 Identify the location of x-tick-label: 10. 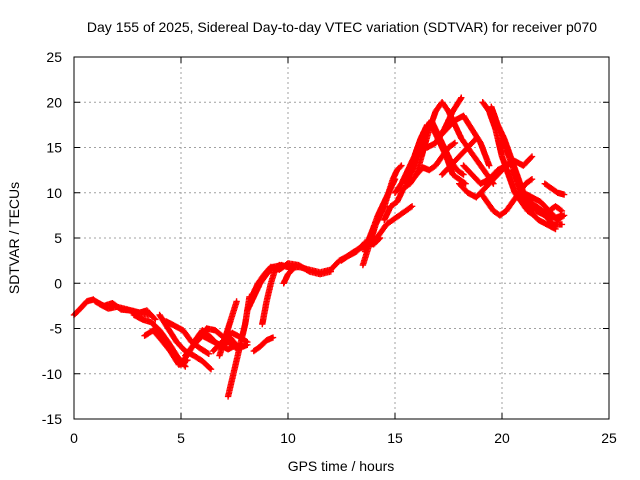
(288, 438).